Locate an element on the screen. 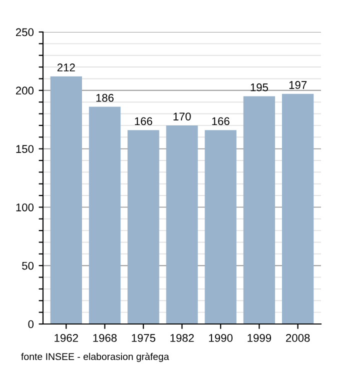  data-label: 195 is located at coordinates (259, 87).